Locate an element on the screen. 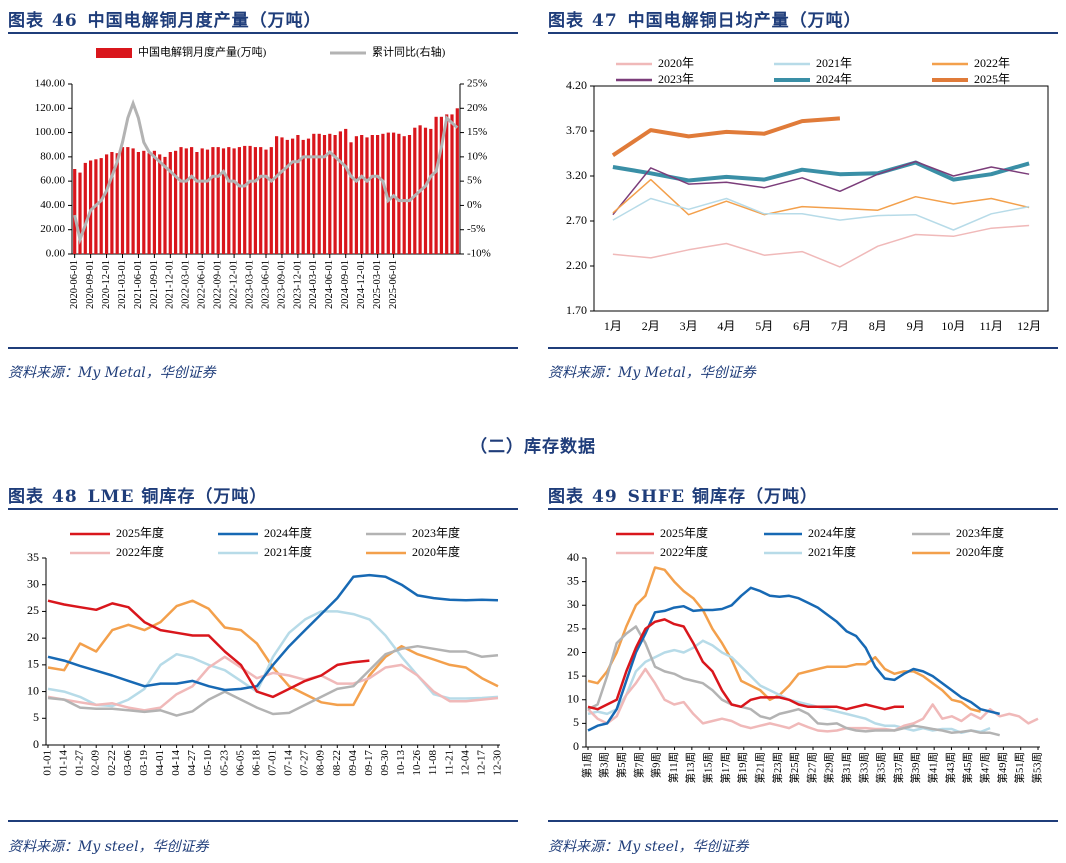 The height and width of the screenshot is (863, 1066). figure-title: LME 铜库存（万吨） is located at coordinates (177, 497).